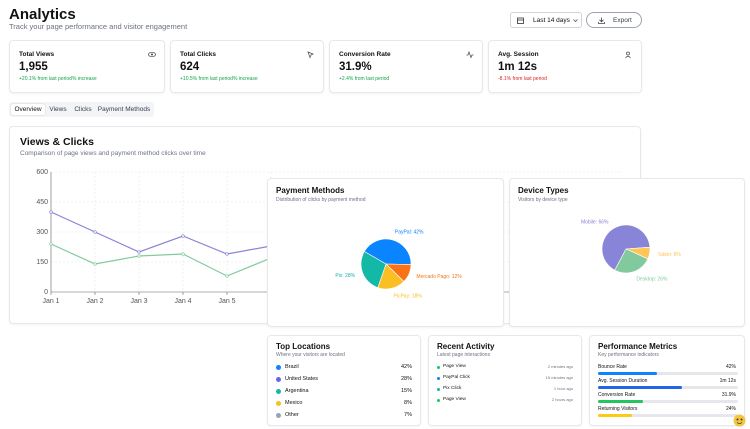  What do you see at coordinates (406, 367) in the screenshot?
I see `location-value: 42%` at bounding box center [406, 367].